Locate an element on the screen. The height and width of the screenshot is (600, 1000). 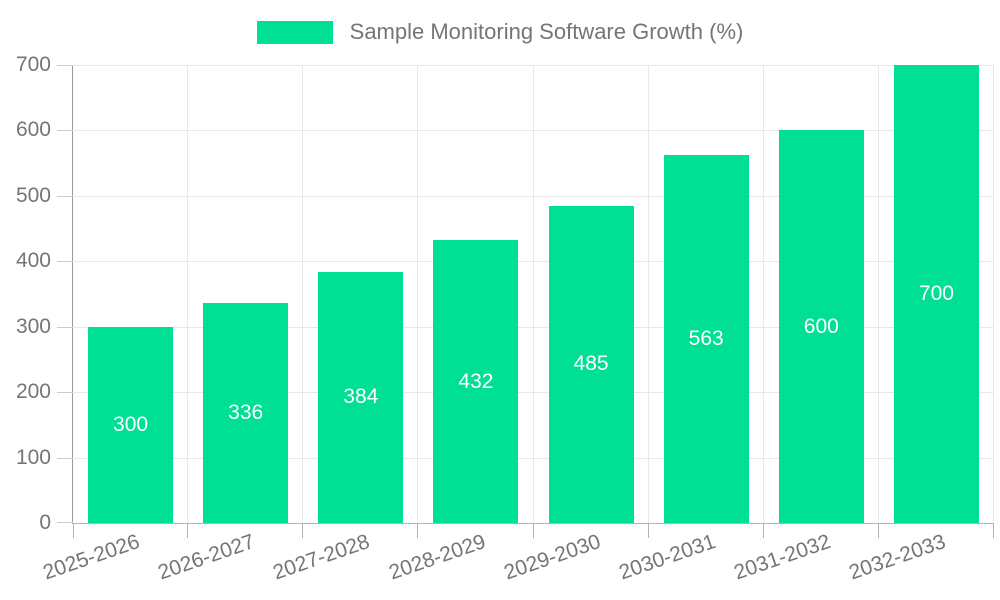
legend-label: Sample Monitoring Software Growth (%) is located at coordinates (546, 31).